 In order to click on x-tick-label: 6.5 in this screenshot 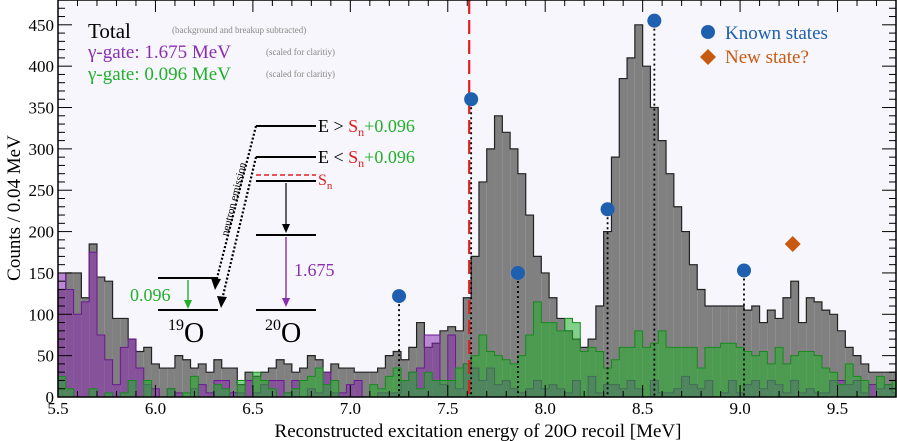, I will do `click(252, 408)`.